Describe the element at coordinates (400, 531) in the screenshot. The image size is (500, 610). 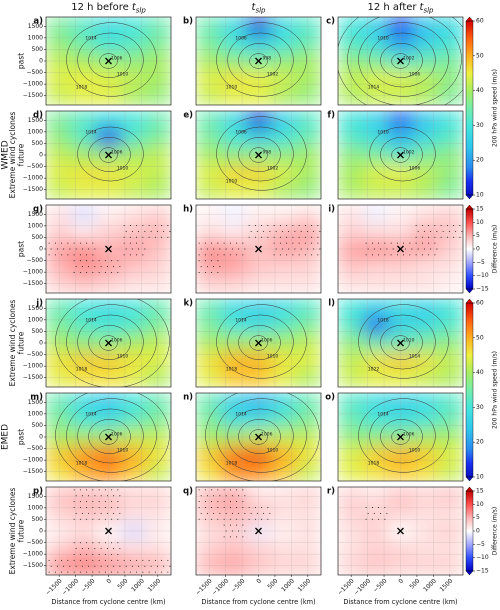
I see `field` at that location.